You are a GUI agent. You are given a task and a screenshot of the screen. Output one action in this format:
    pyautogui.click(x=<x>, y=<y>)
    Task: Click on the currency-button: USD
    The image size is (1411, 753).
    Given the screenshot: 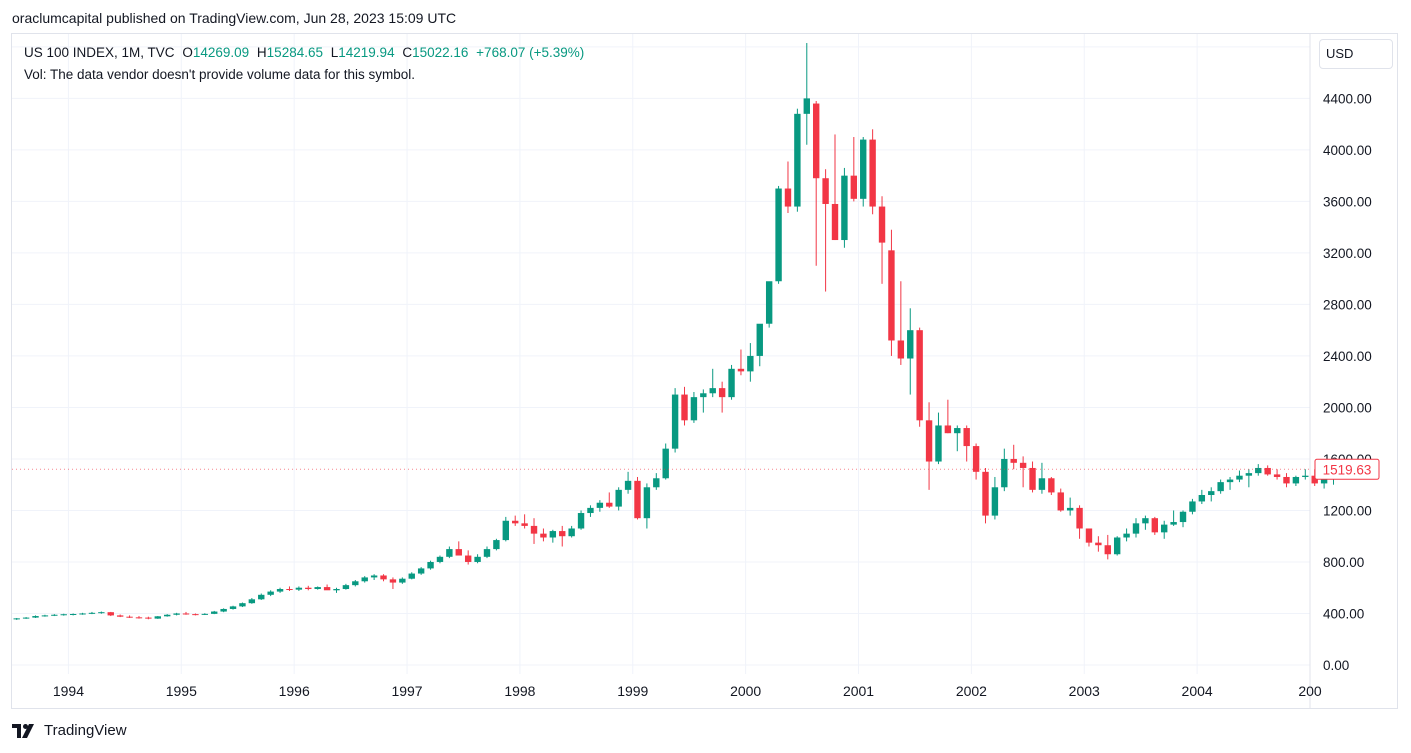 What is the action you would take?
    pyautogui.click(x=1356, y=54)
    